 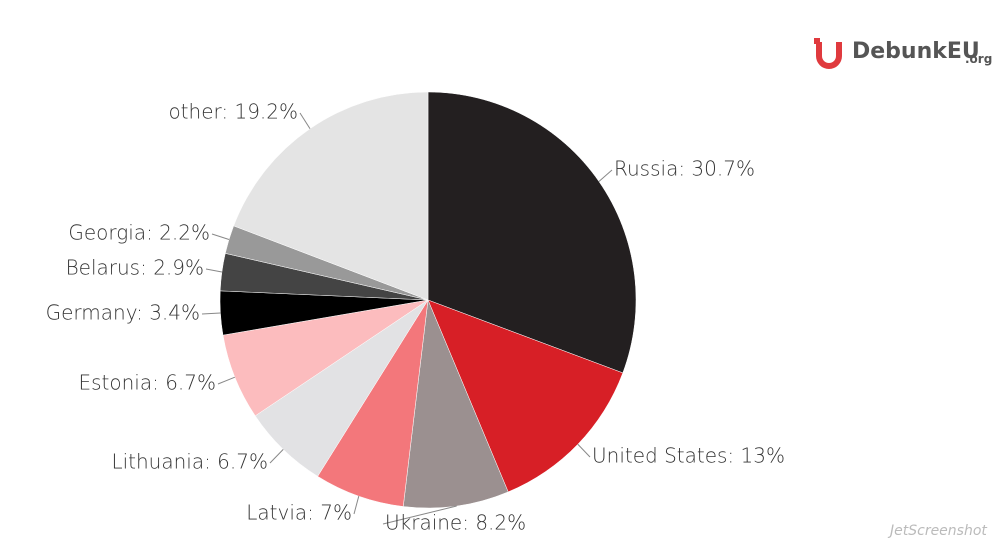 What do you see at coordinates (978, 59) in the screenshot?
I see `logo-suffix: .org` at bounding box center [978, 59].